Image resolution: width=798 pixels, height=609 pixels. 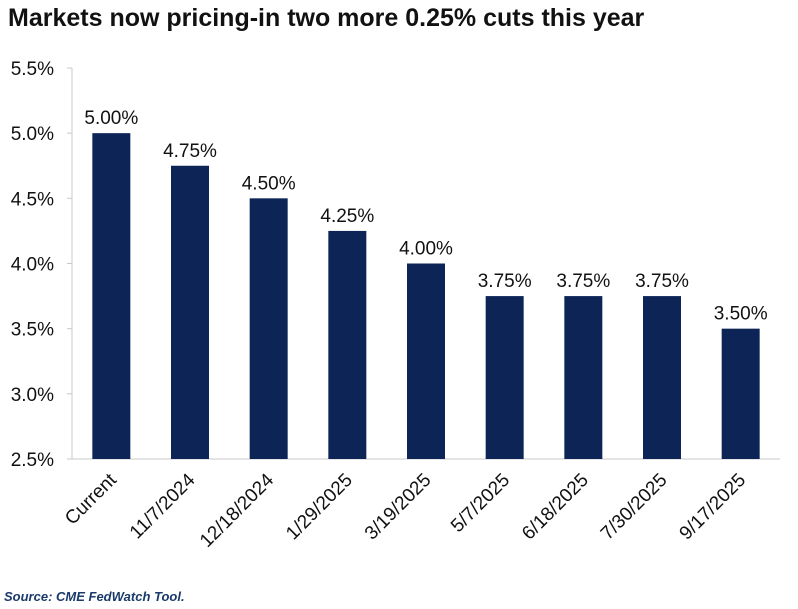 What do you see at coordinates (347, 216) in the screenshot?
I see `data-label: 4.25%` at bounding box center [347, 216].